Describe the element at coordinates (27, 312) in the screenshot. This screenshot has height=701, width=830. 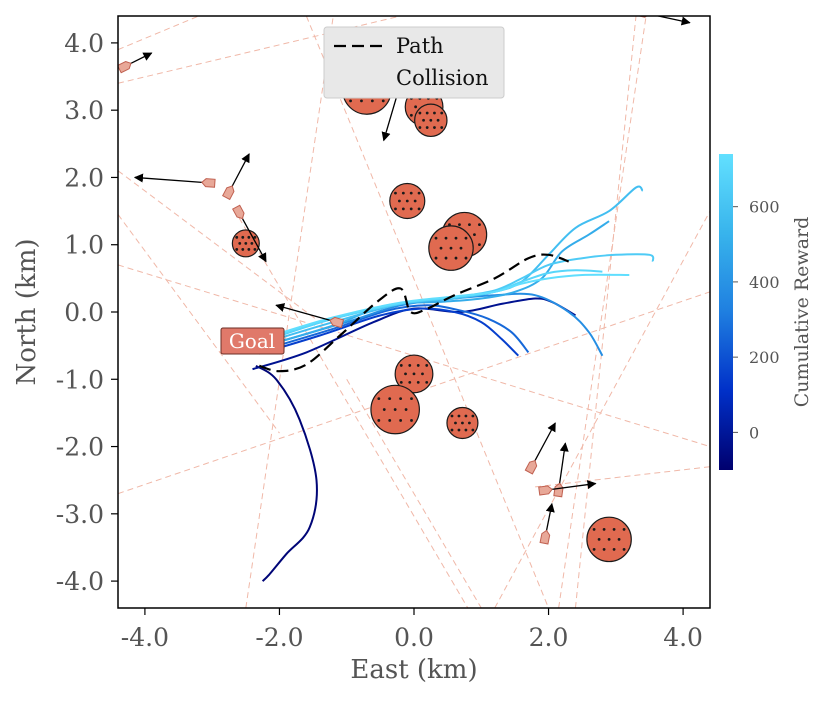
I see `y-axis-label: North (km)` at that location.